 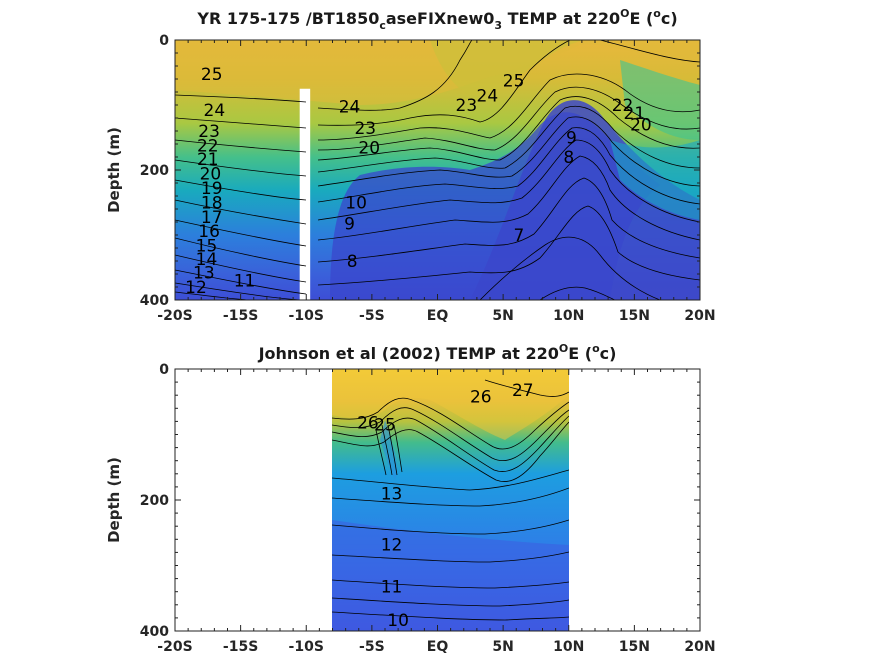 I want to click on contour-lines, so click(x=450, y=500).